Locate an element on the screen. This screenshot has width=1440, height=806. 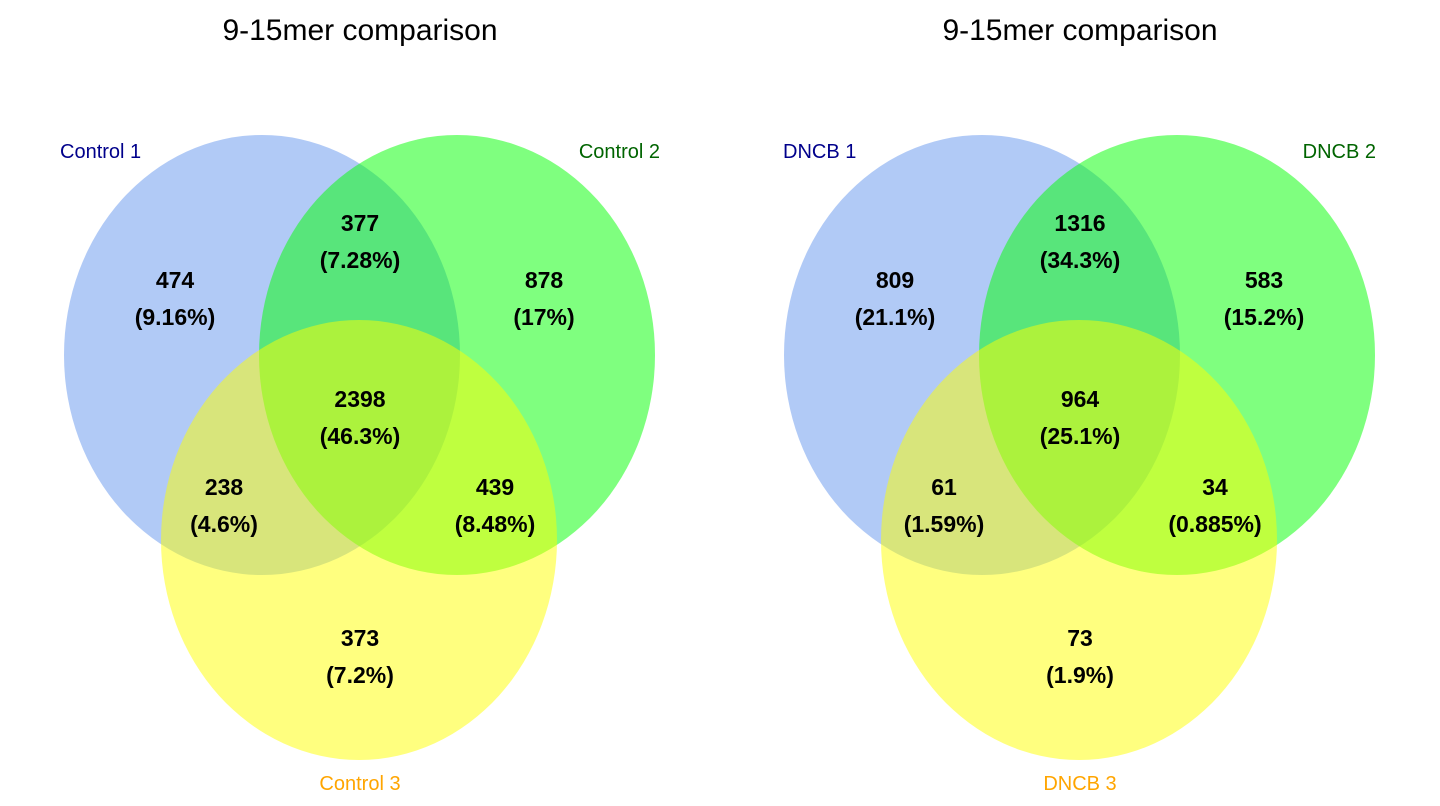
region-2-and-3-percent: (0.885%) is located at coordinates (1214, 524).